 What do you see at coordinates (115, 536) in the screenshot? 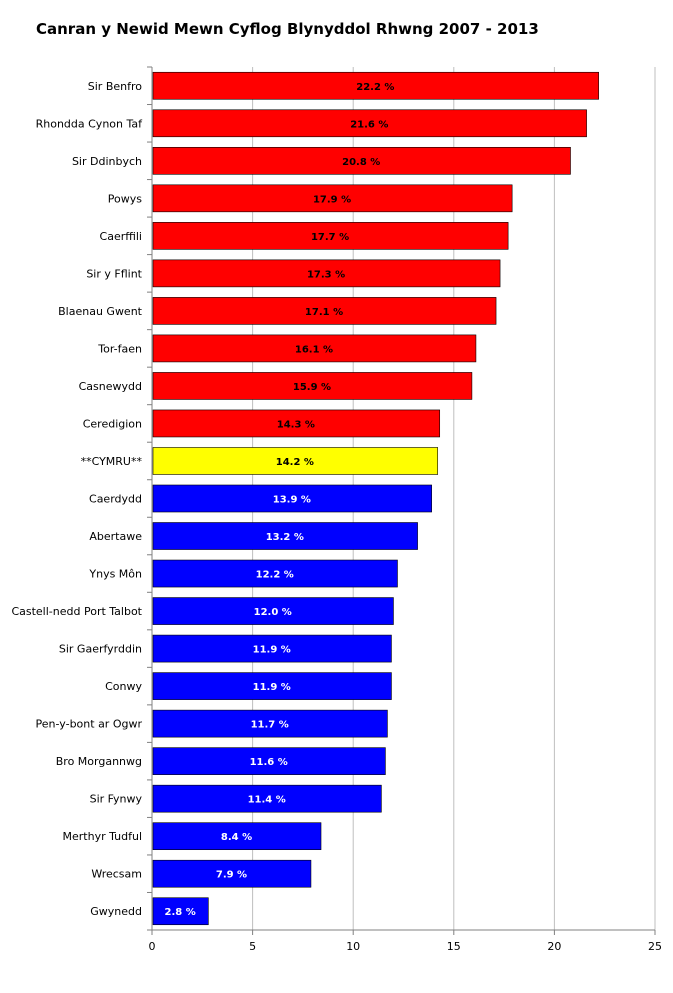
I see `category-label: Abertawe` at bounding box center [115, 536].